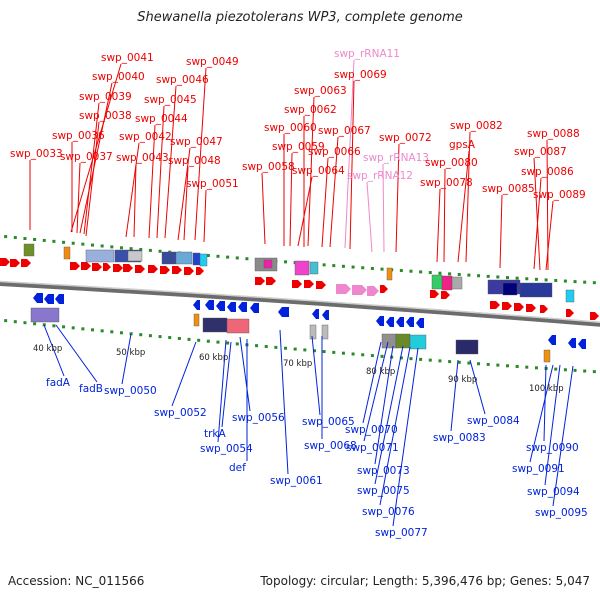 This screenshot has width=600, height=600. Describe the element at coordinates (182, 80) in the screenshot. I see `gene-label: swp_0046` at that location.